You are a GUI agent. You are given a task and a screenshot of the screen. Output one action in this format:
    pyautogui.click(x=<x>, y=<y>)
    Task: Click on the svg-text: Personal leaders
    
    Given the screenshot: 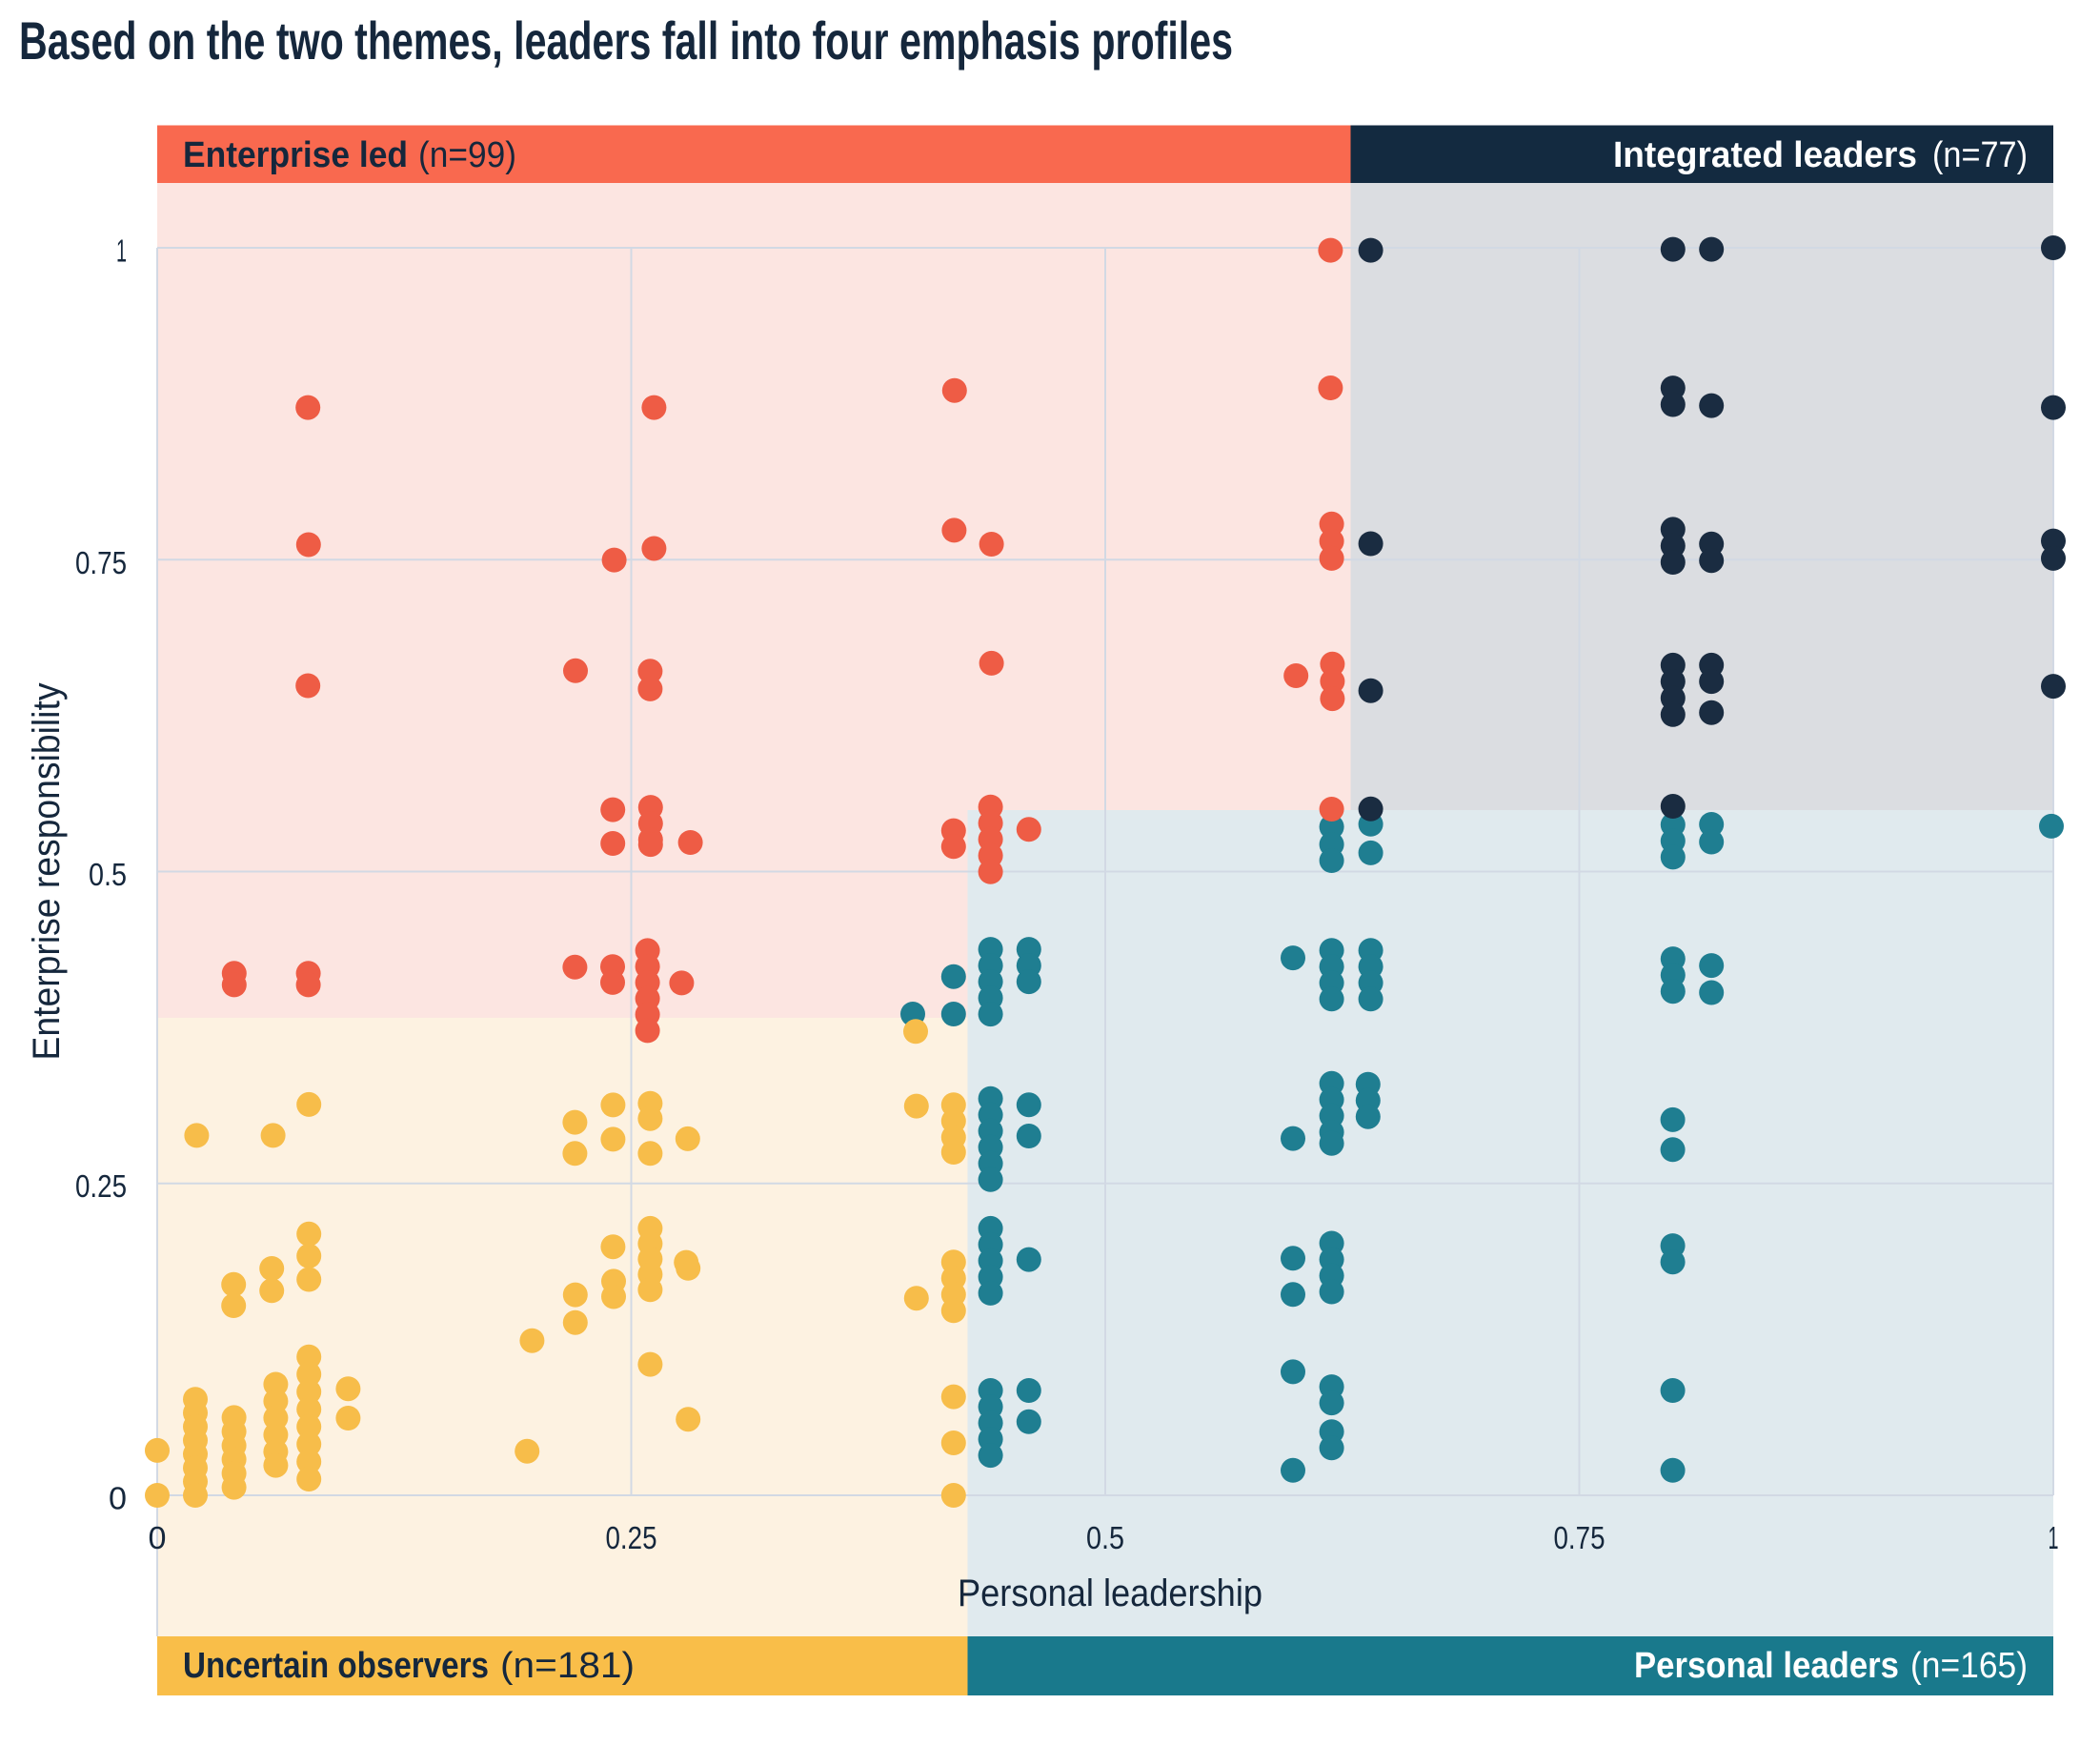 What is the action you would take?
    pyautogui.click(x=1766, y=1666)
    